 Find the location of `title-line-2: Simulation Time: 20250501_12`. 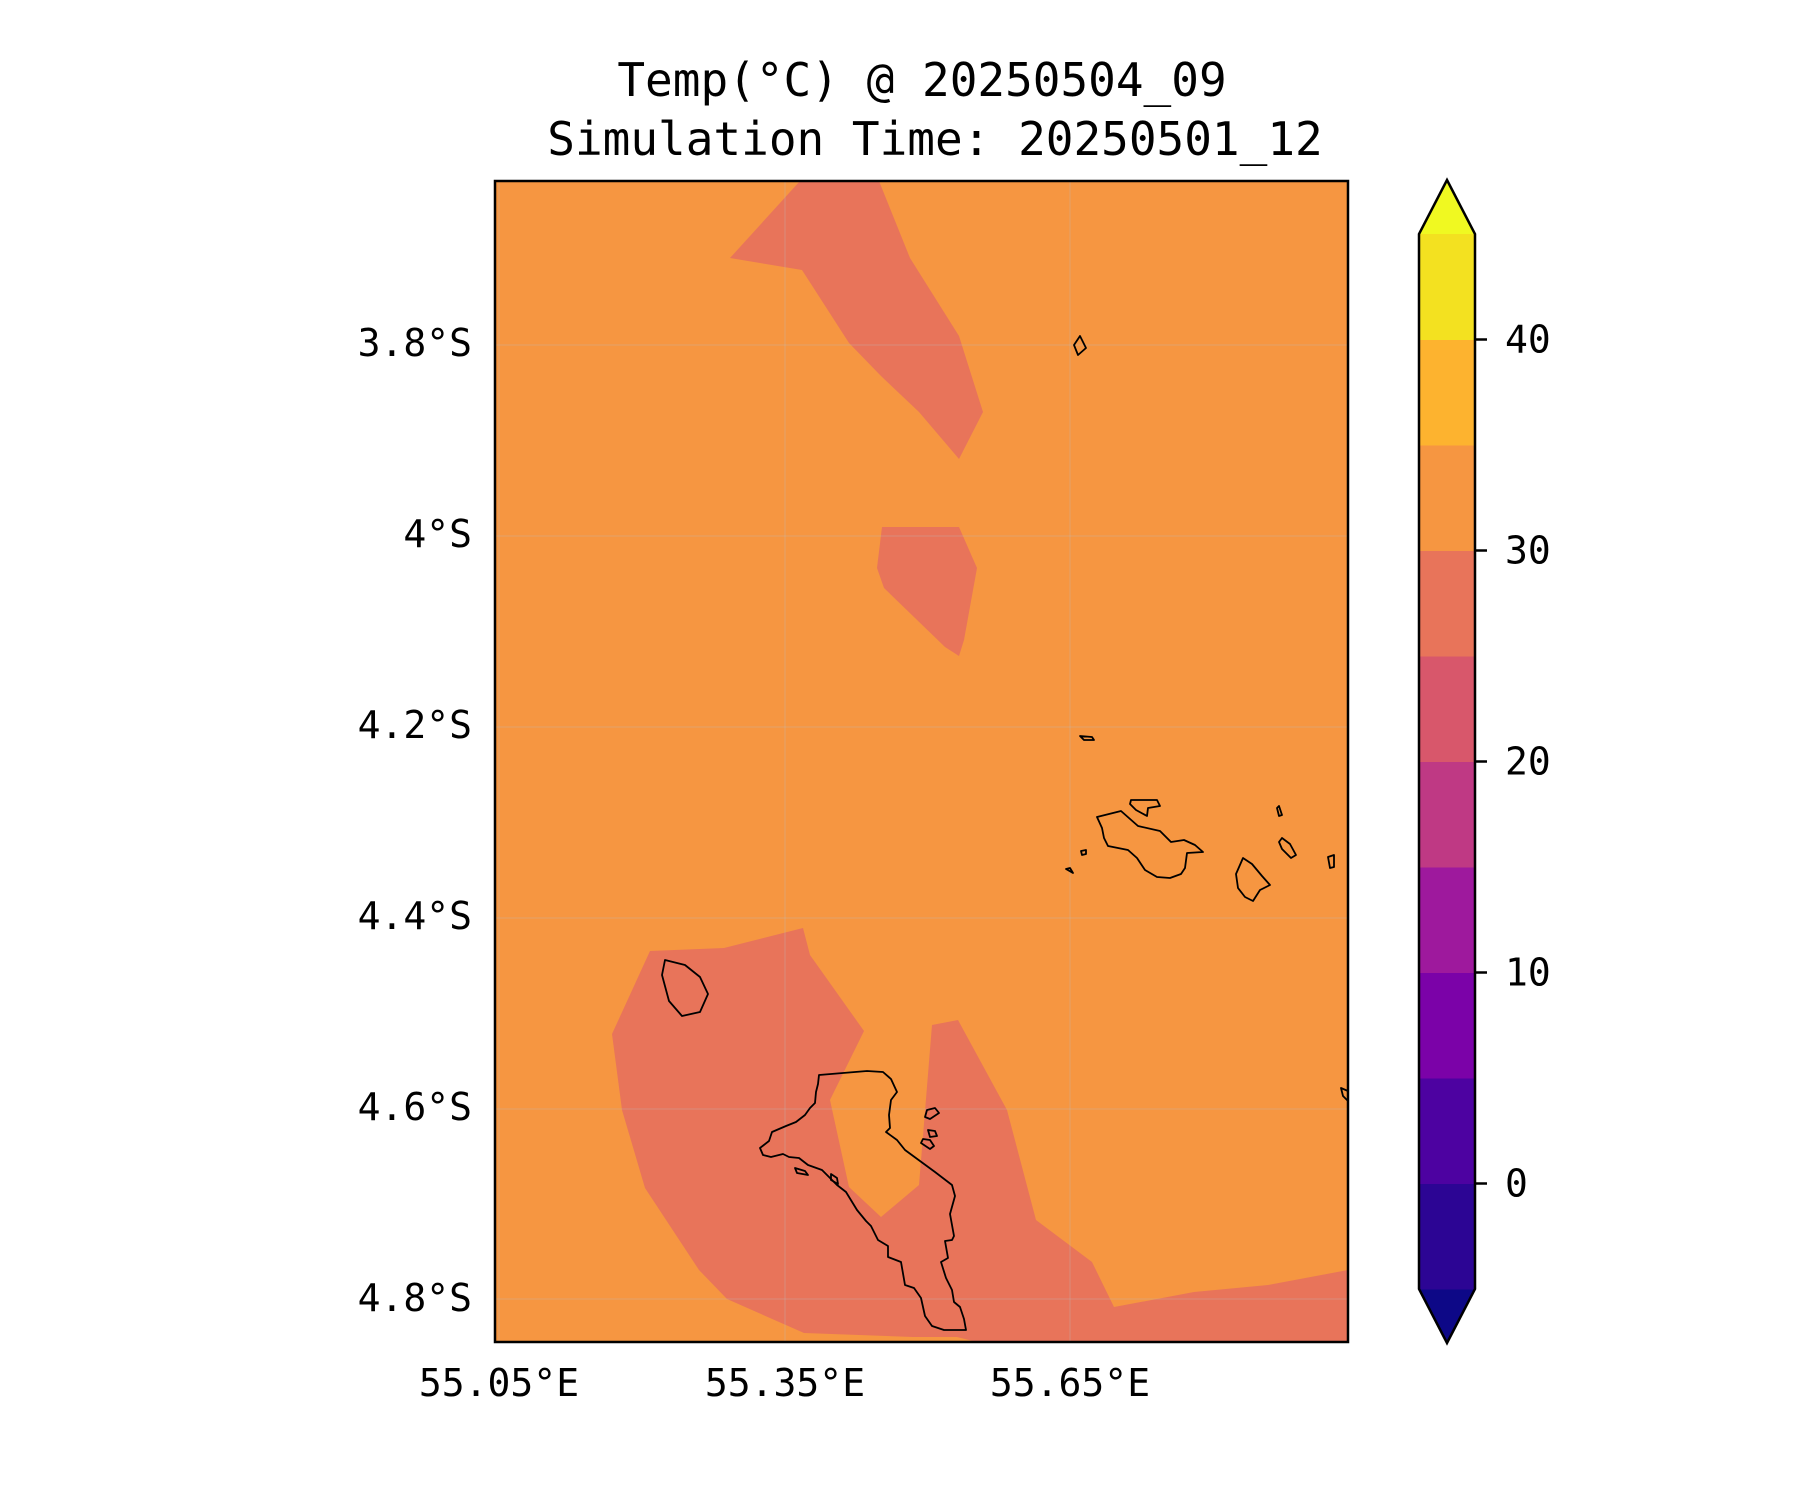

title-line-2: Simulation Time: 20250501_12 is located at coordinates (934, 139).